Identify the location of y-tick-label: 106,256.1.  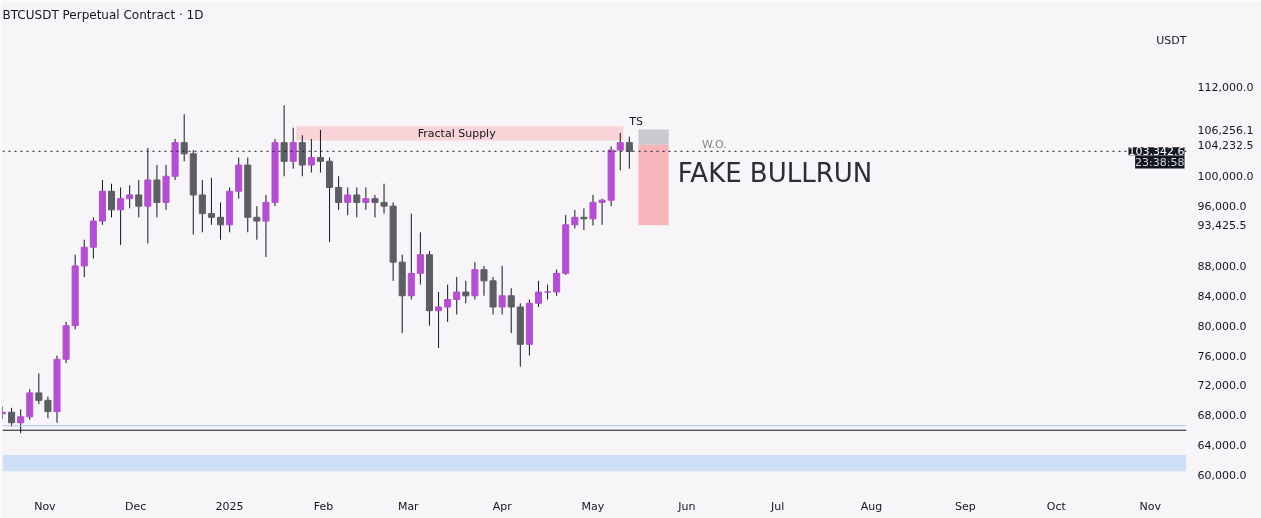
(1225, 130).